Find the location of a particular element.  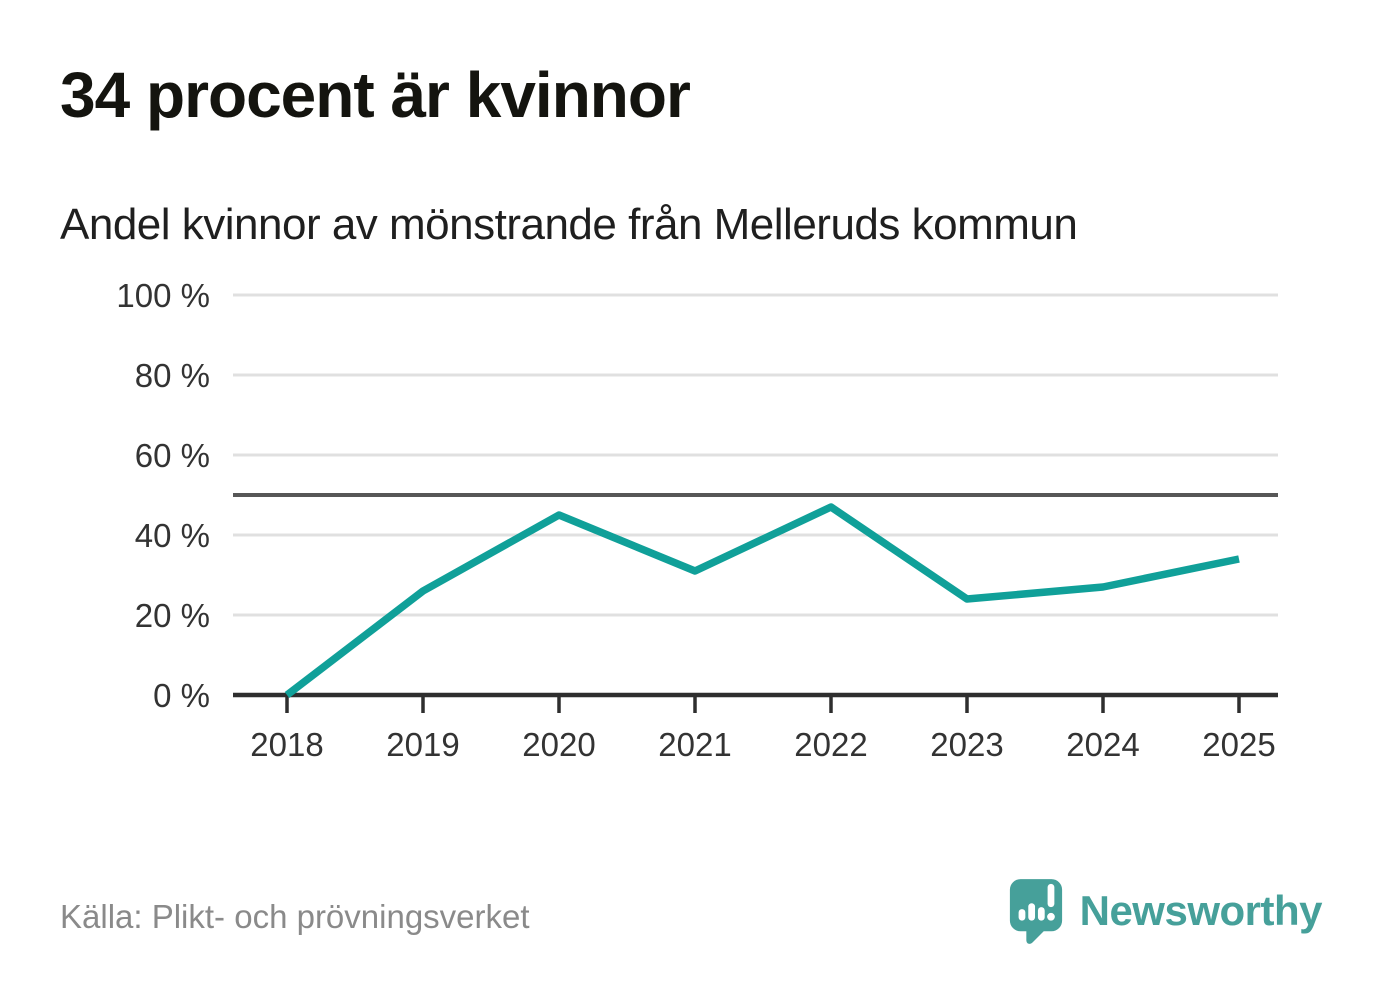

y-axis-label-80: 80 % is located at coordinates (172, 375).